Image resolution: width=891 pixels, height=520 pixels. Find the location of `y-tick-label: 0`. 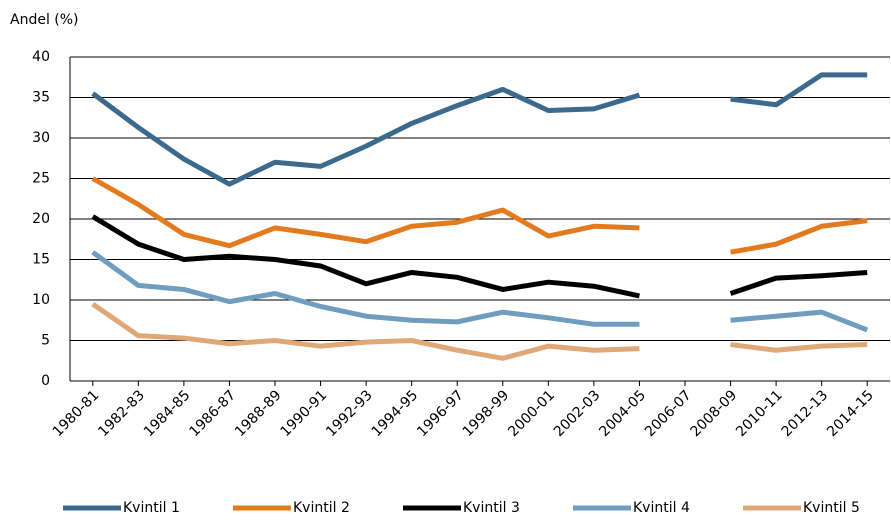

y-tick-label: 0 is located at coordinates (45, 381).